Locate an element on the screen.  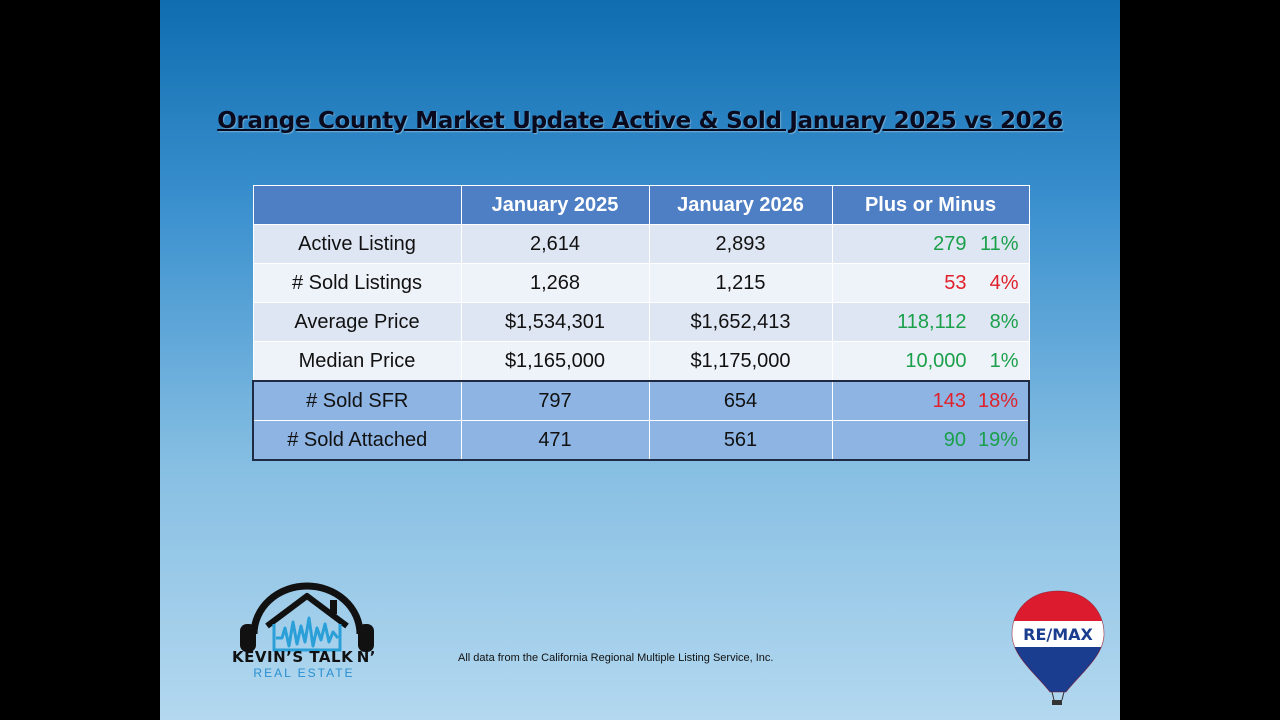
value-2025: 471 is located at coordinates (555, 440).